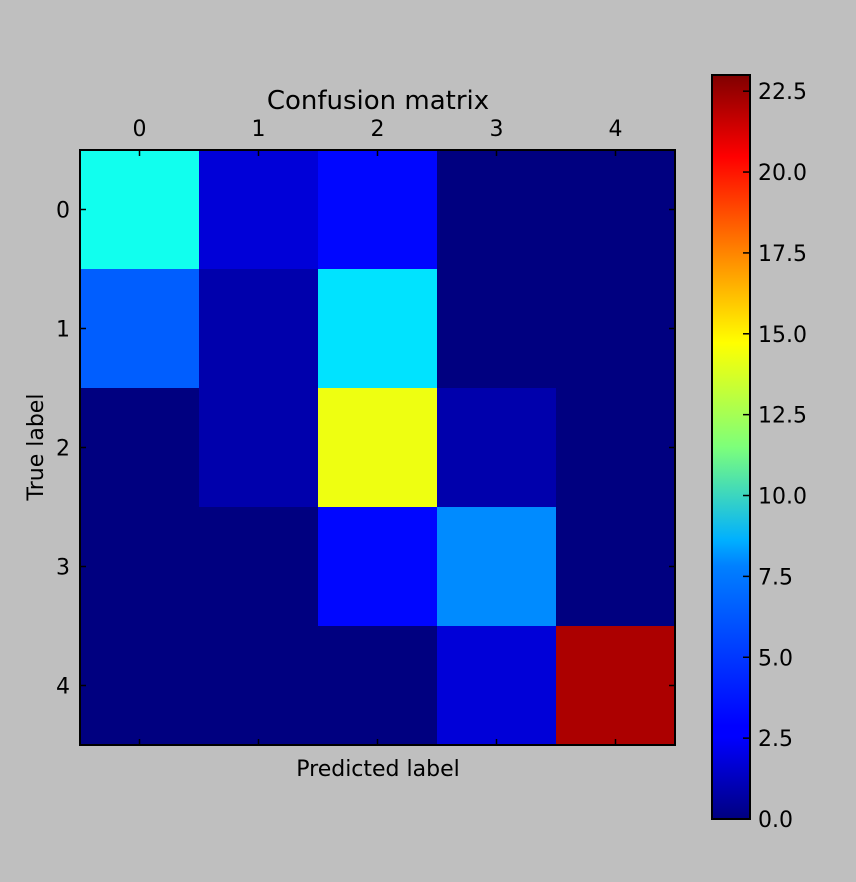  I want to click on x-tick-label: 3, so click(497, 129).